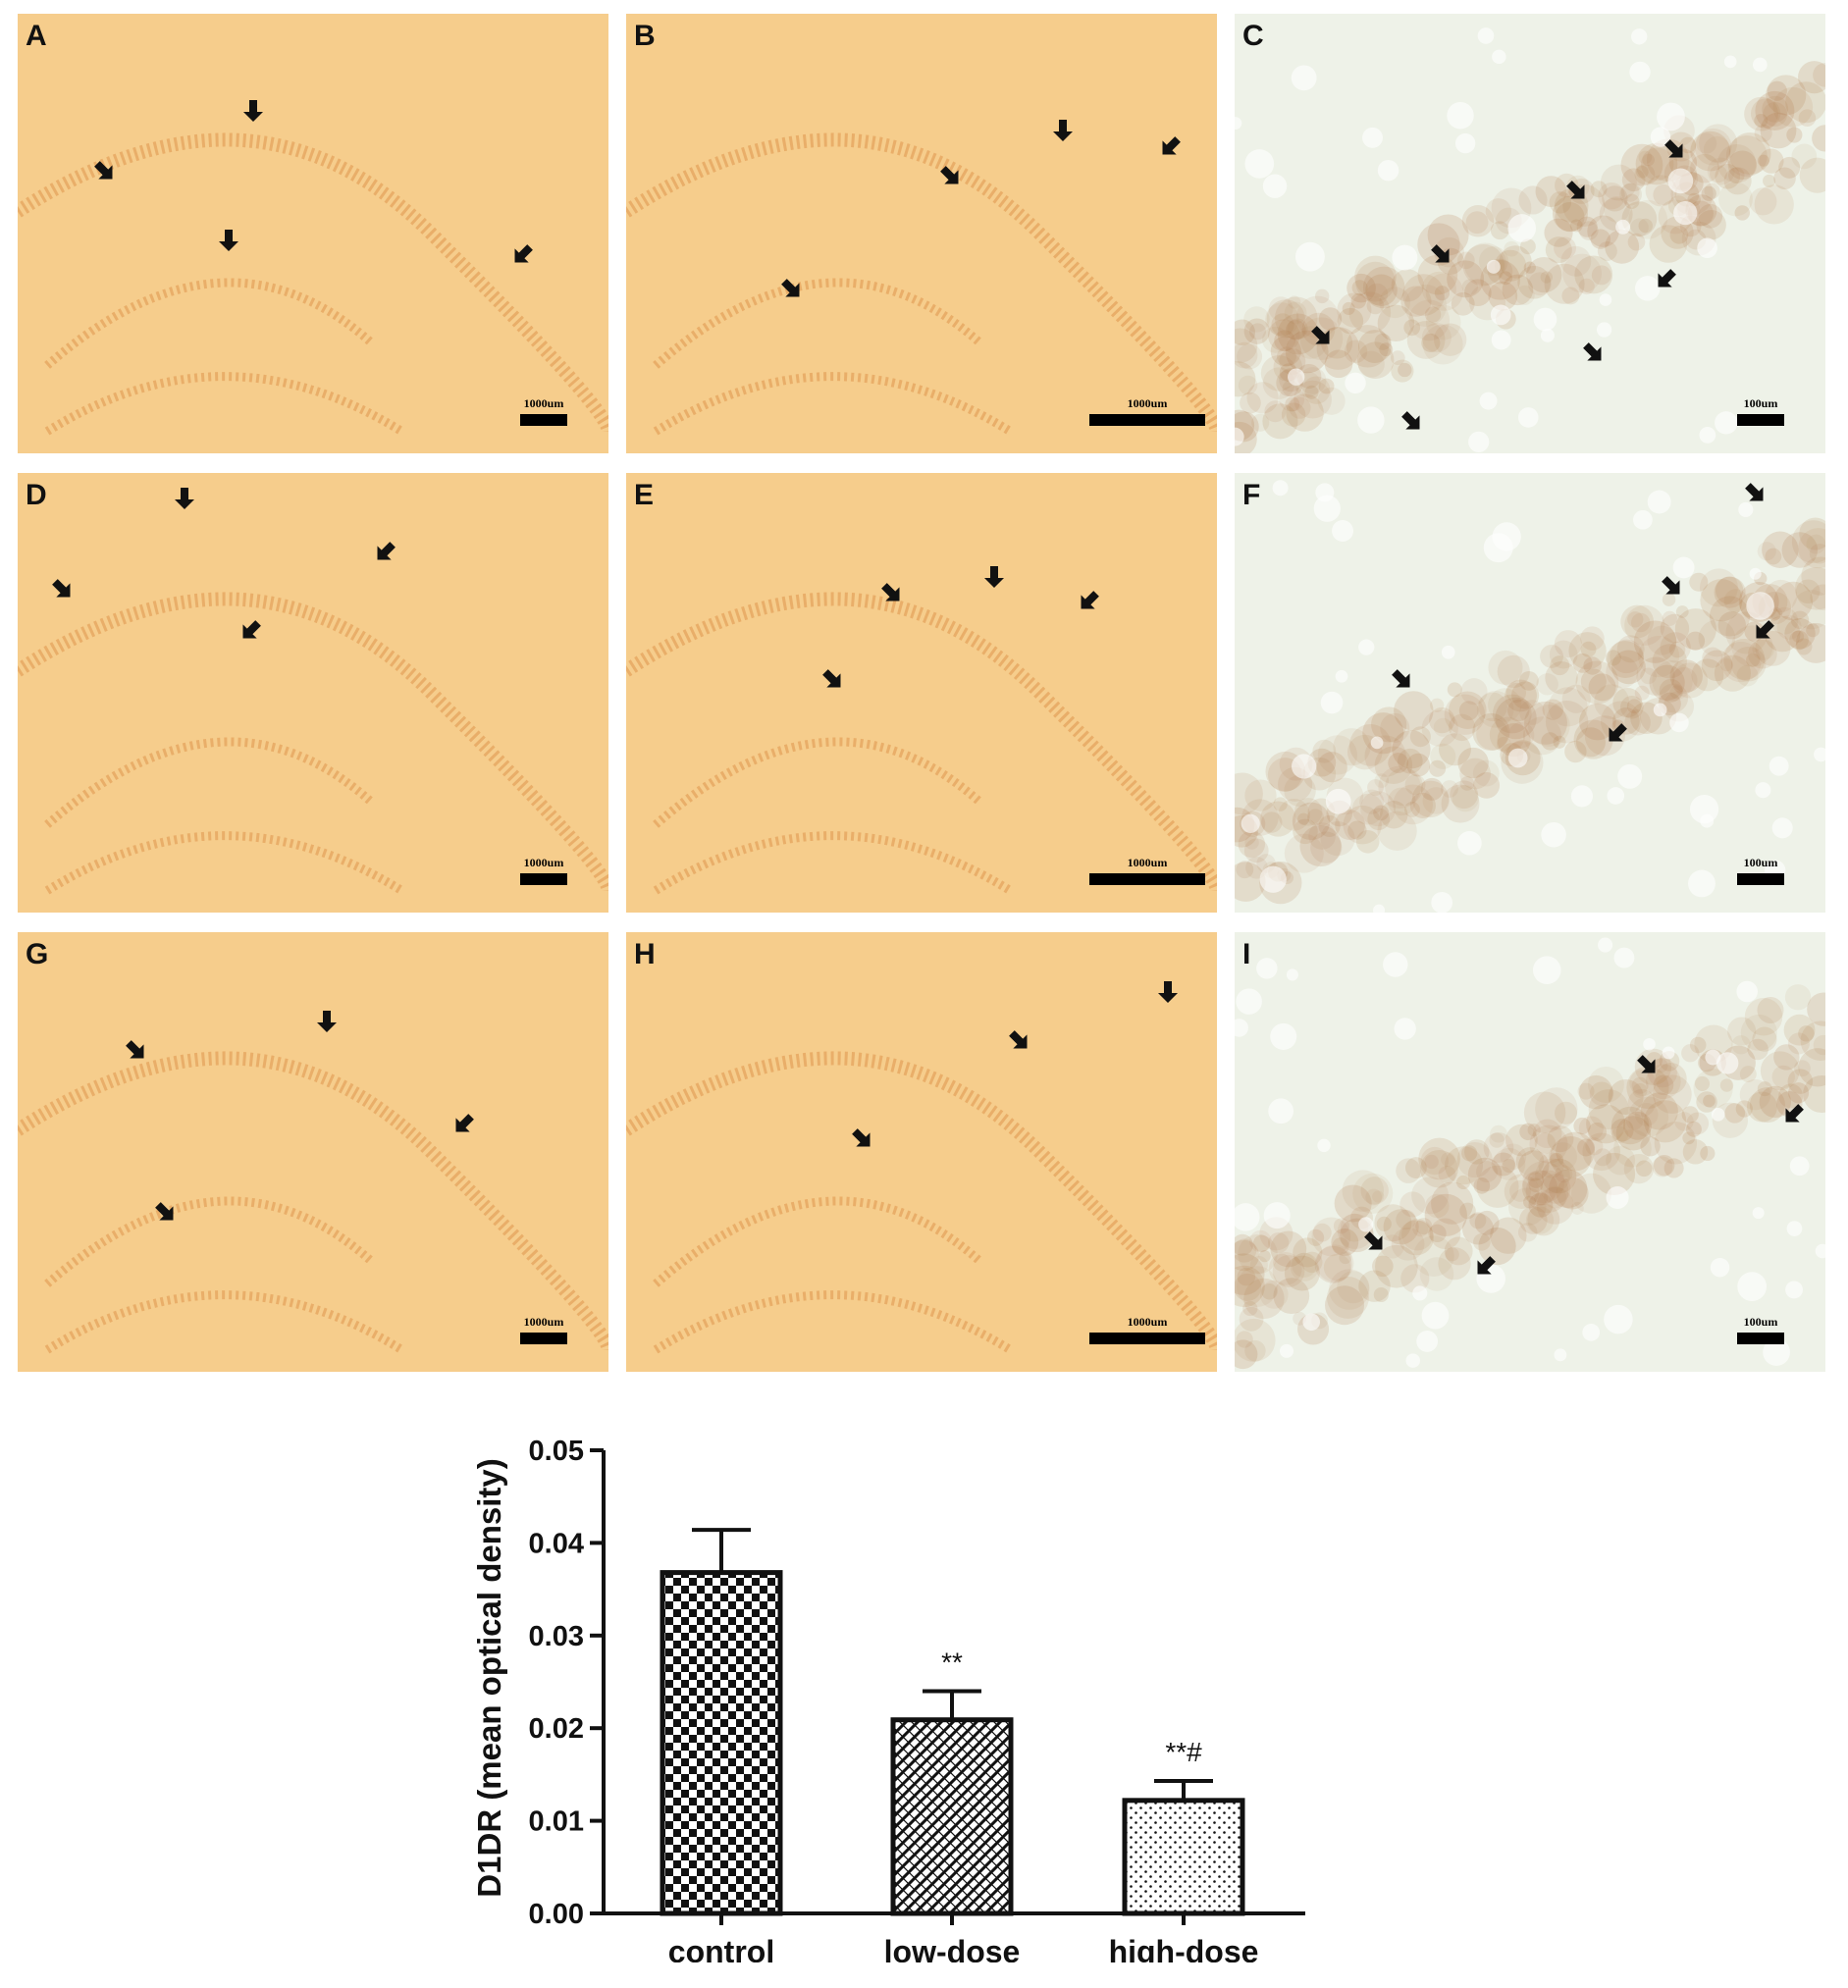  What do you see at coordinates (556, 1914) in the screenshot?
I see `y-tick-label: 0.00` at bounding box center [556, 1914].